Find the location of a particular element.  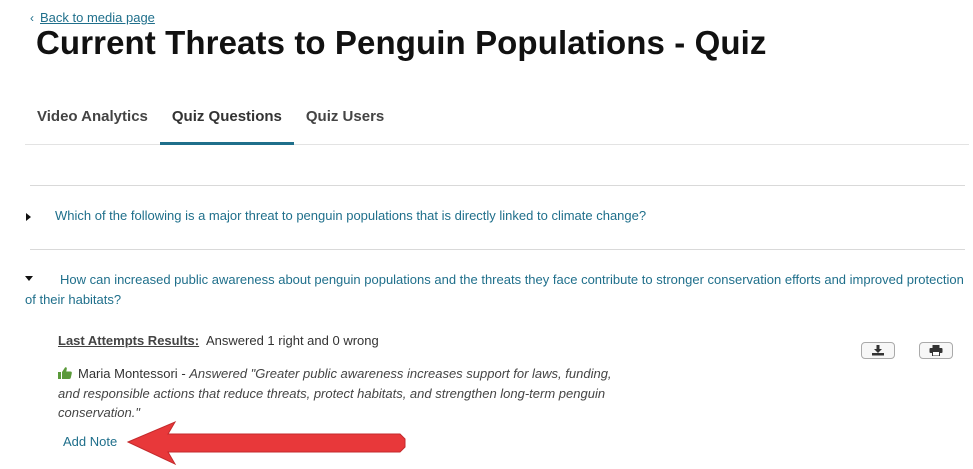

download-button is located at coordinates (878, 350).